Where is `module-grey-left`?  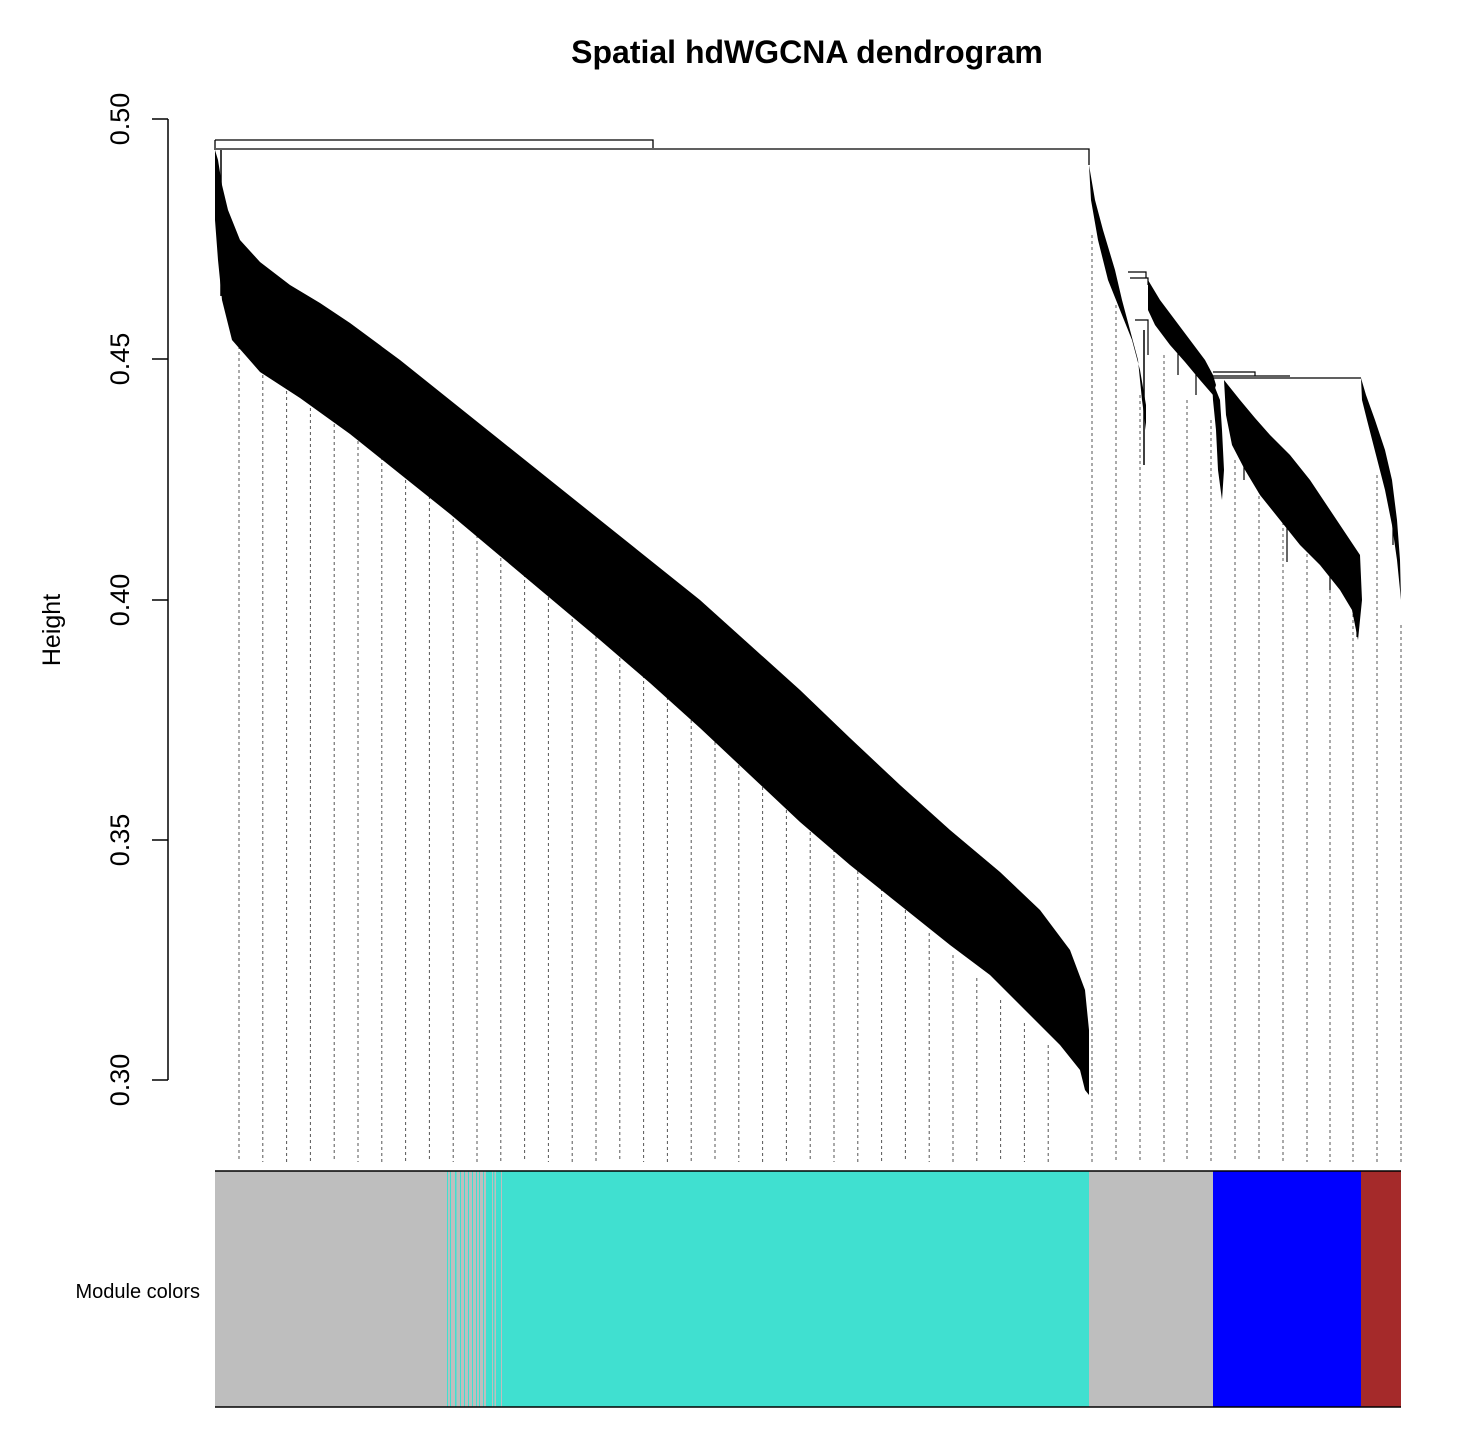
module-grey-left is located at coordinates (330, 1289).